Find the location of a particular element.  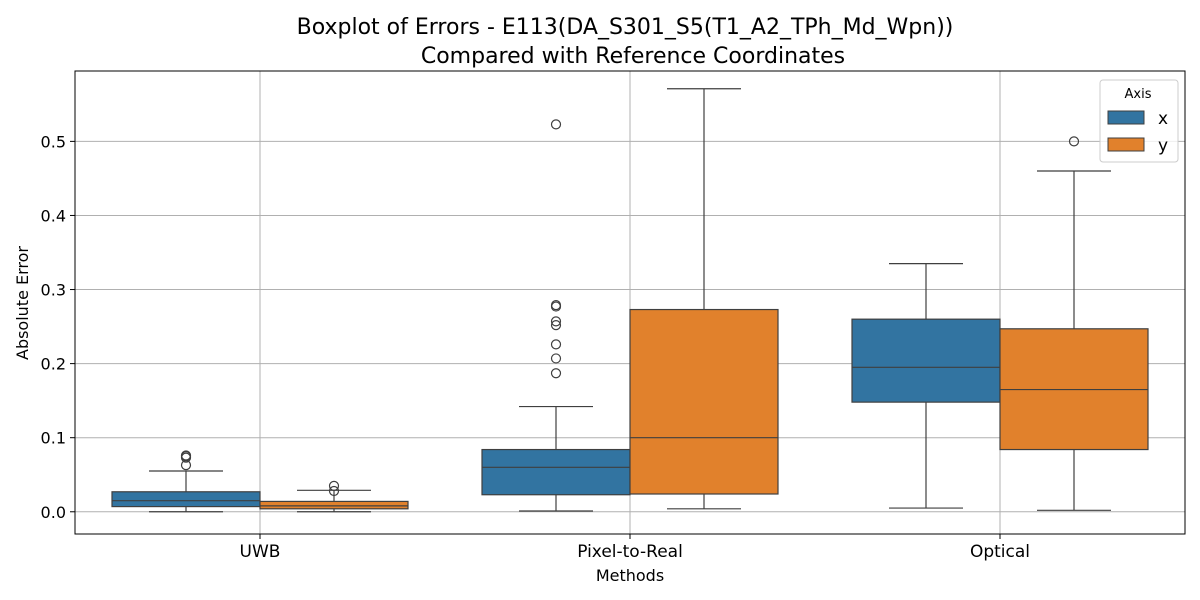

legend-swatch-y is located at coordinates (1126, 144).